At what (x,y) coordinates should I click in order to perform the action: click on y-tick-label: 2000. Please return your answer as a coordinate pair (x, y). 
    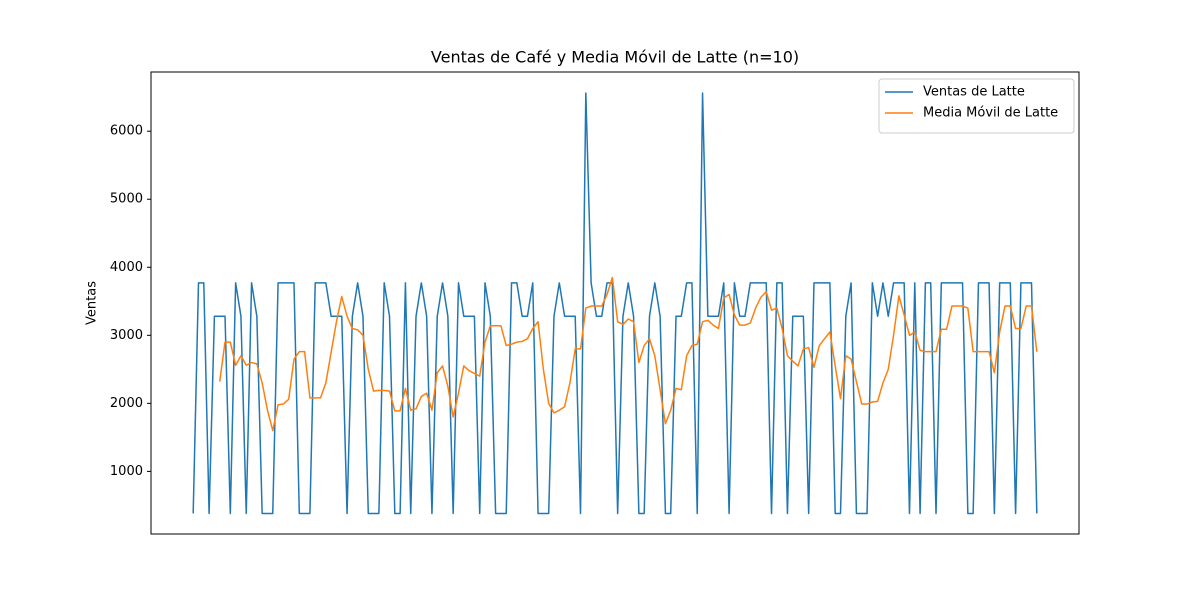
    Looking at the image, I should click on (126, 403).